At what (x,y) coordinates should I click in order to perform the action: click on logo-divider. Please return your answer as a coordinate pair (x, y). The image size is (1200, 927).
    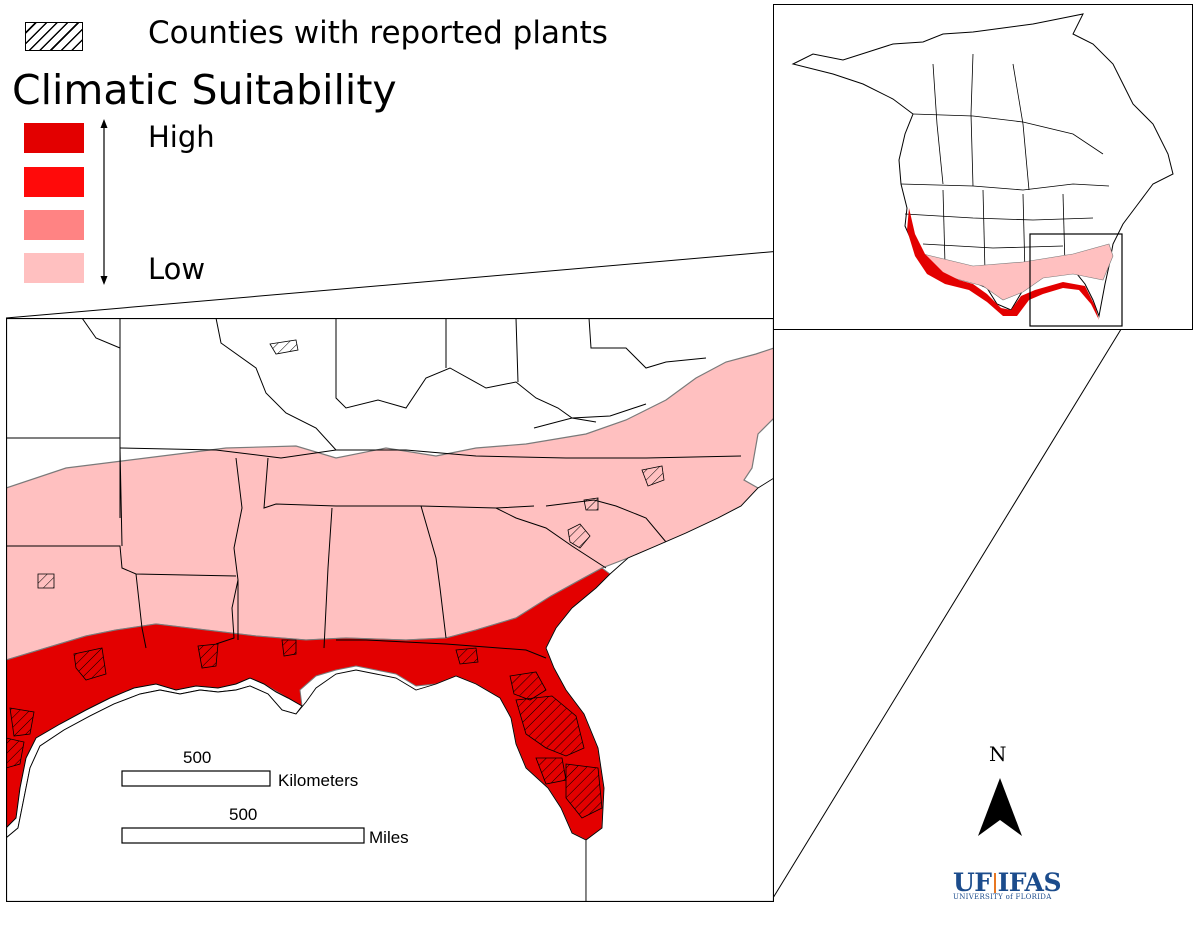
    Looking at the image, I should click on (994, 883).